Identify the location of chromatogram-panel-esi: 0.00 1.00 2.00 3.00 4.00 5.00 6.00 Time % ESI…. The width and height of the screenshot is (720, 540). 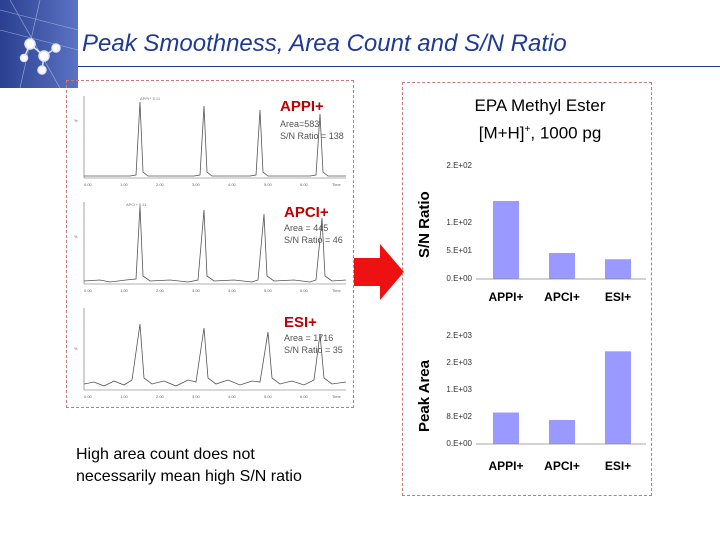
(209, 356).